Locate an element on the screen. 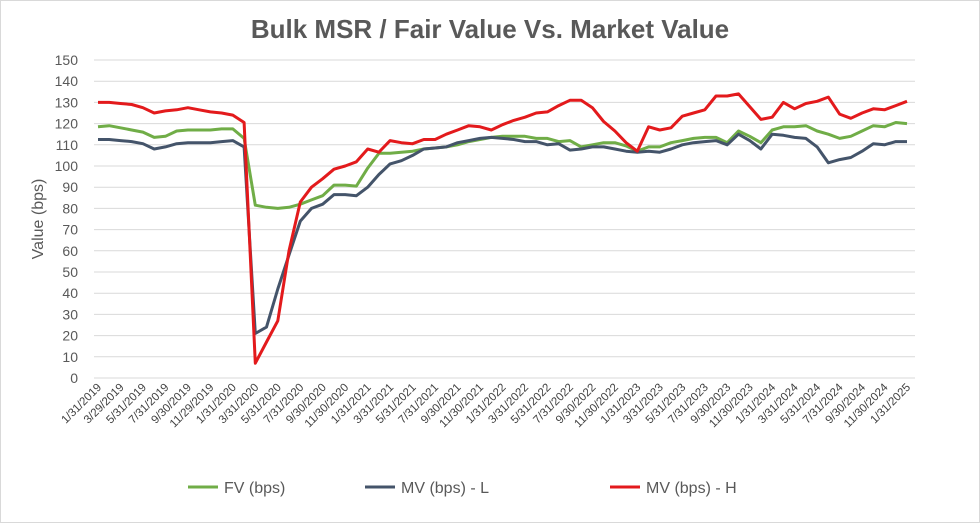 The width and height of the screenshot is (980, 523). legend-label: MV (bps) - L is located at coordinates (445, 488).